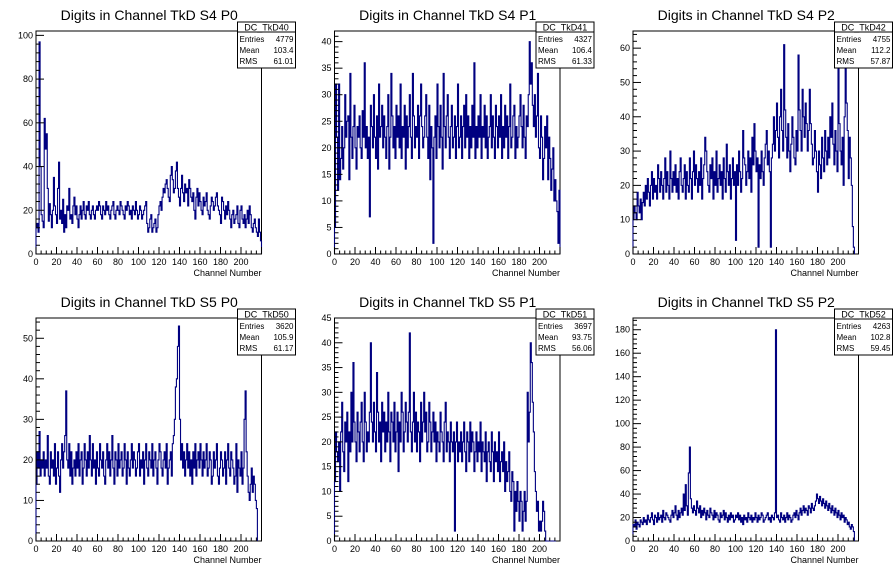 Image resolution: width=896 pixels, height=574 pixels. I want to click on y-tick-label: 25, so click(326, 417).